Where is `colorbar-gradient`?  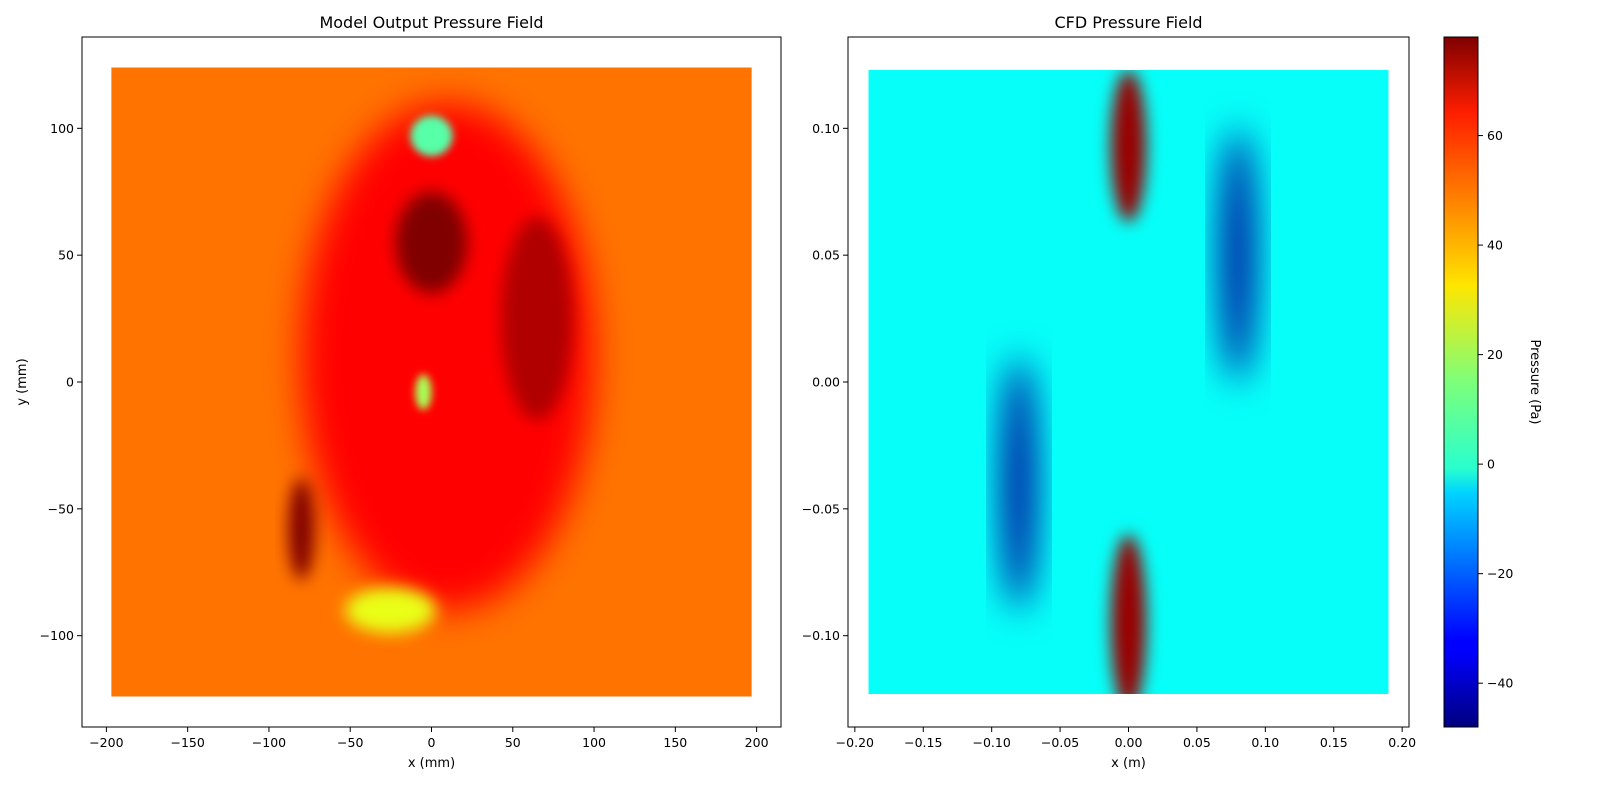 colorbar-gradient is located at coordinates (1461, 382).